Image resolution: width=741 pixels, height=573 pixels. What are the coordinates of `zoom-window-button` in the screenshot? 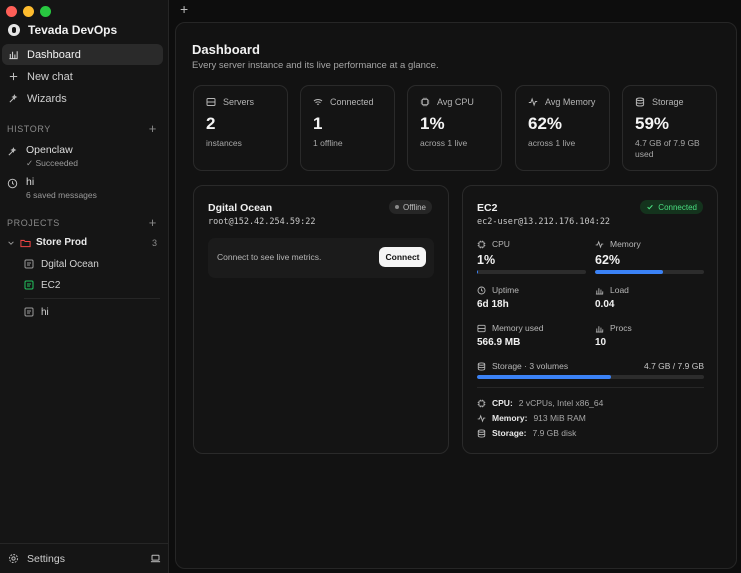 It's located at (45, 11).